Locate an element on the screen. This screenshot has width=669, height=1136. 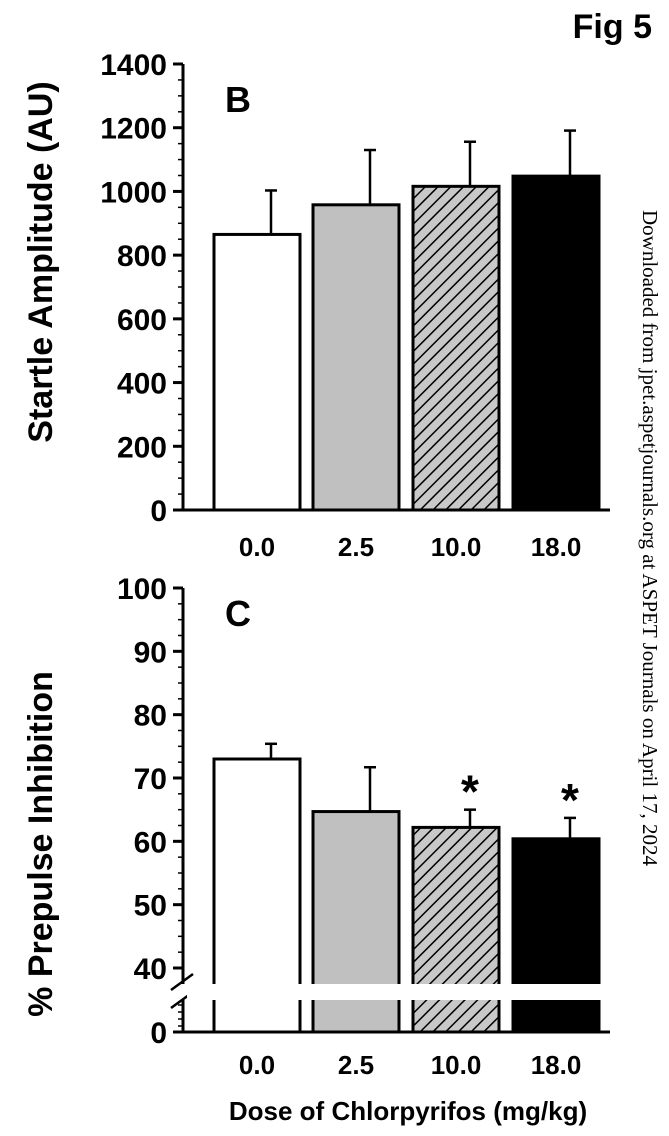
panel-c-axis-break-mark is located at coordinates (182, 982).